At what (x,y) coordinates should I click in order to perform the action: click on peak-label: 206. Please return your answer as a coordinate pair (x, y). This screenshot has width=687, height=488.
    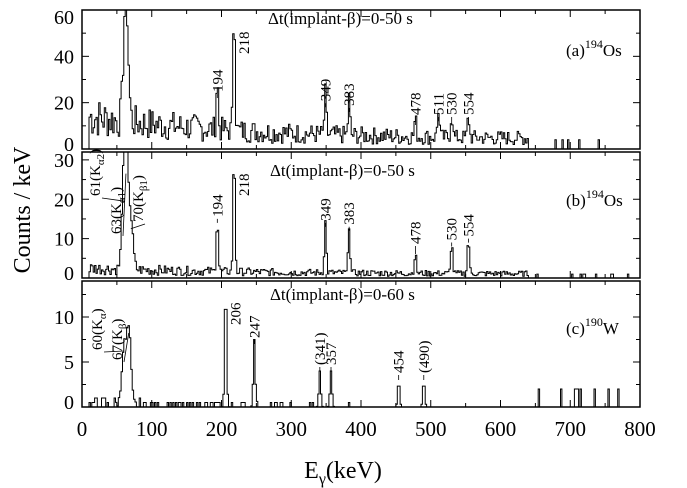
    Looking at the image, I should click on (237, 313).